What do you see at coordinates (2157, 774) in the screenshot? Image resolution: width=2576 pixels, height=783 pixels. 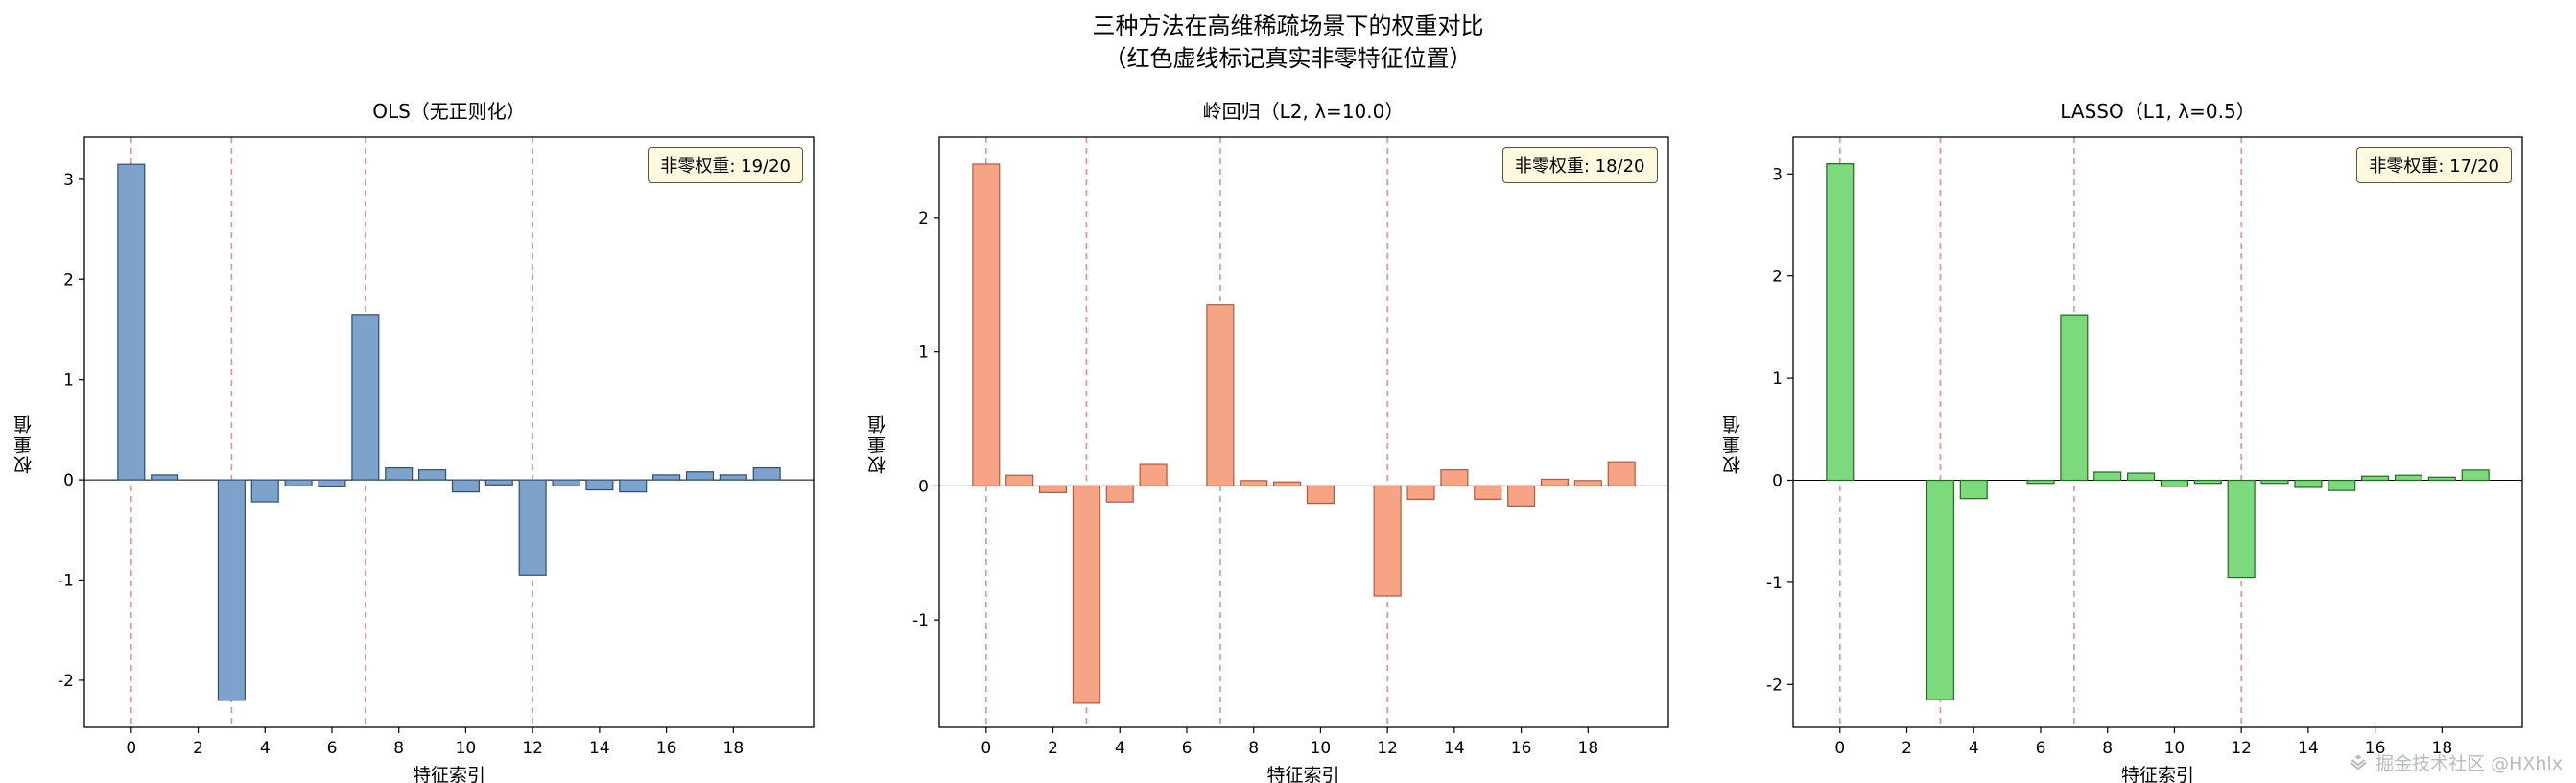 I see `x-axis-label-lasso: 特征索引` at bounding box center [2157, 774].